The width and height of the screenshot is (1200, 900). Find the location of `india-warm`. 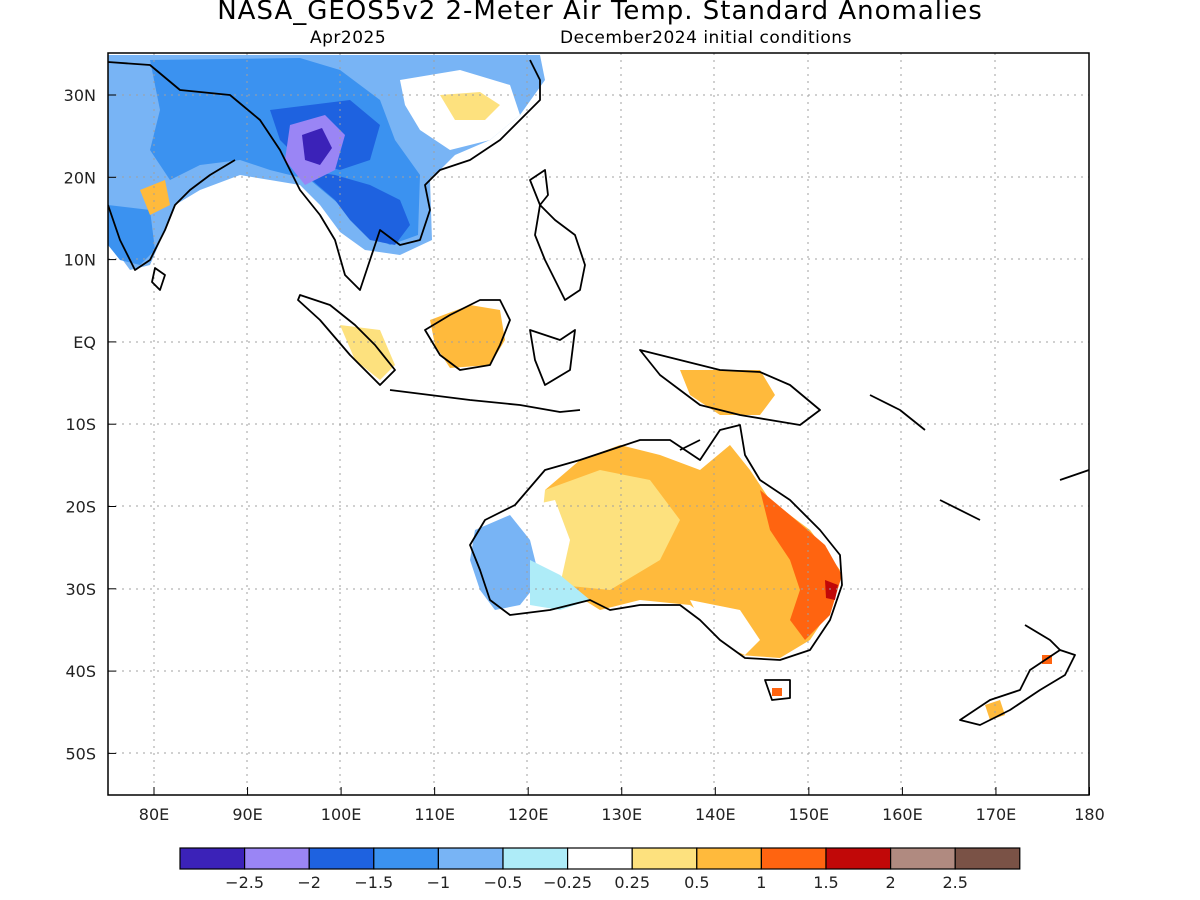

india-warm is located at coordinates (155, 197).